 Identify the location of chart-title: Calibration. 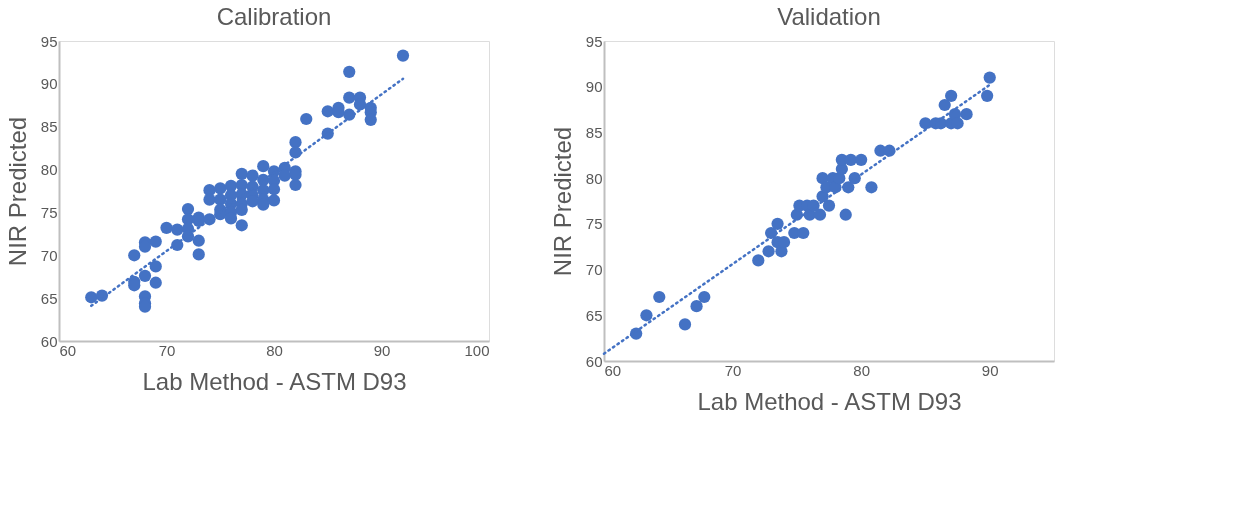
(274, 16).